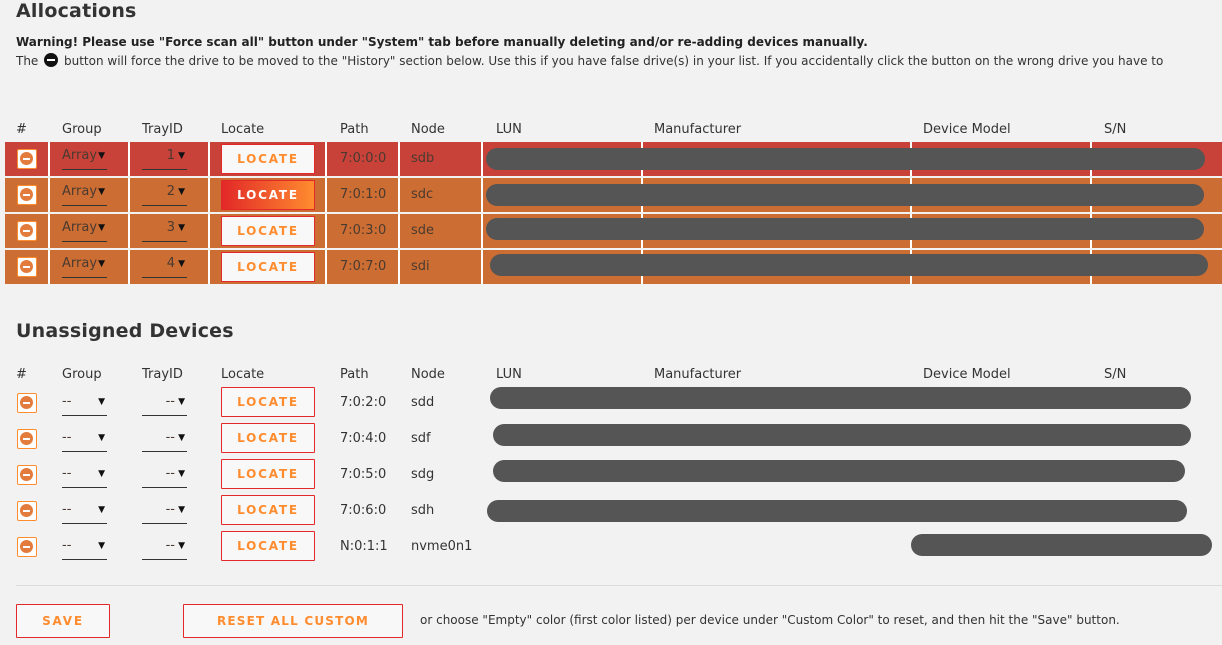 The image size is (1222, 645). What do you see at coordinates (423, 402) in the screenshot?
I see `node-value: sdd` at bounding box center [423, 402].